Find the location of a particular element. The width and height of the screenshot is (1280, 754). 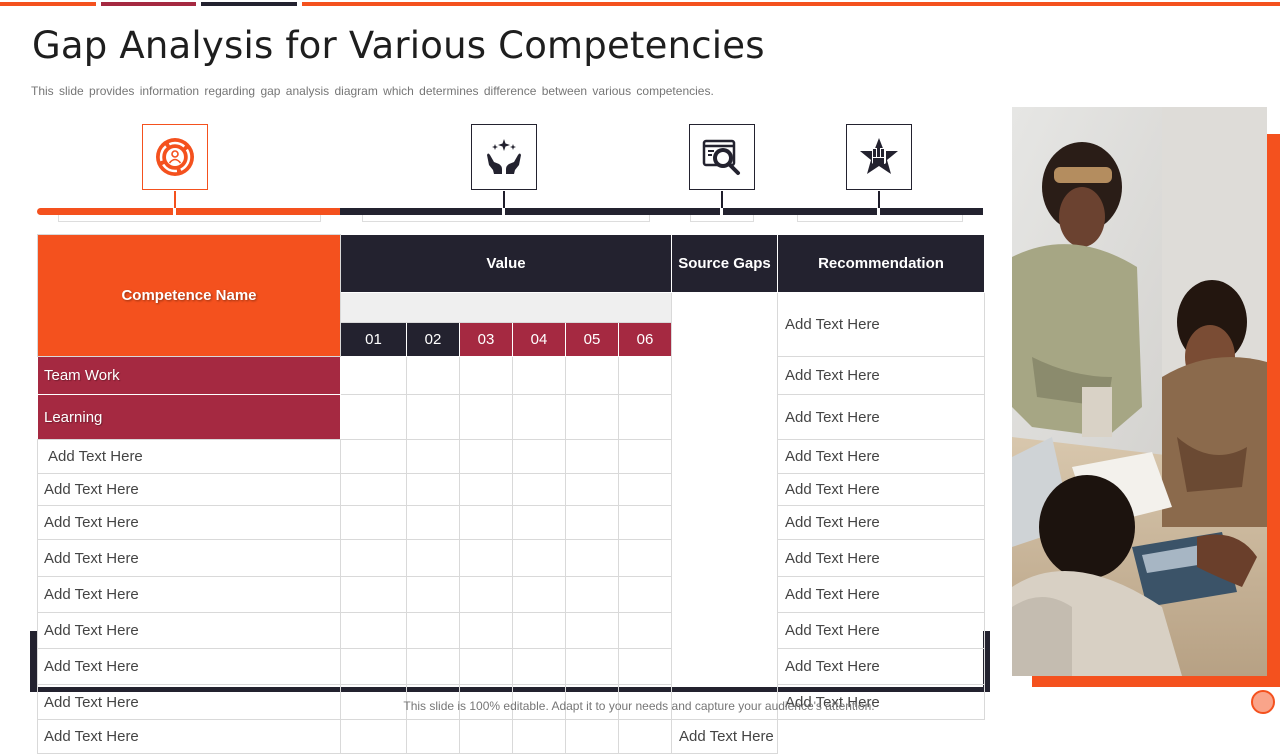

icon-box-recommendation is located at coordinates (879, 157).